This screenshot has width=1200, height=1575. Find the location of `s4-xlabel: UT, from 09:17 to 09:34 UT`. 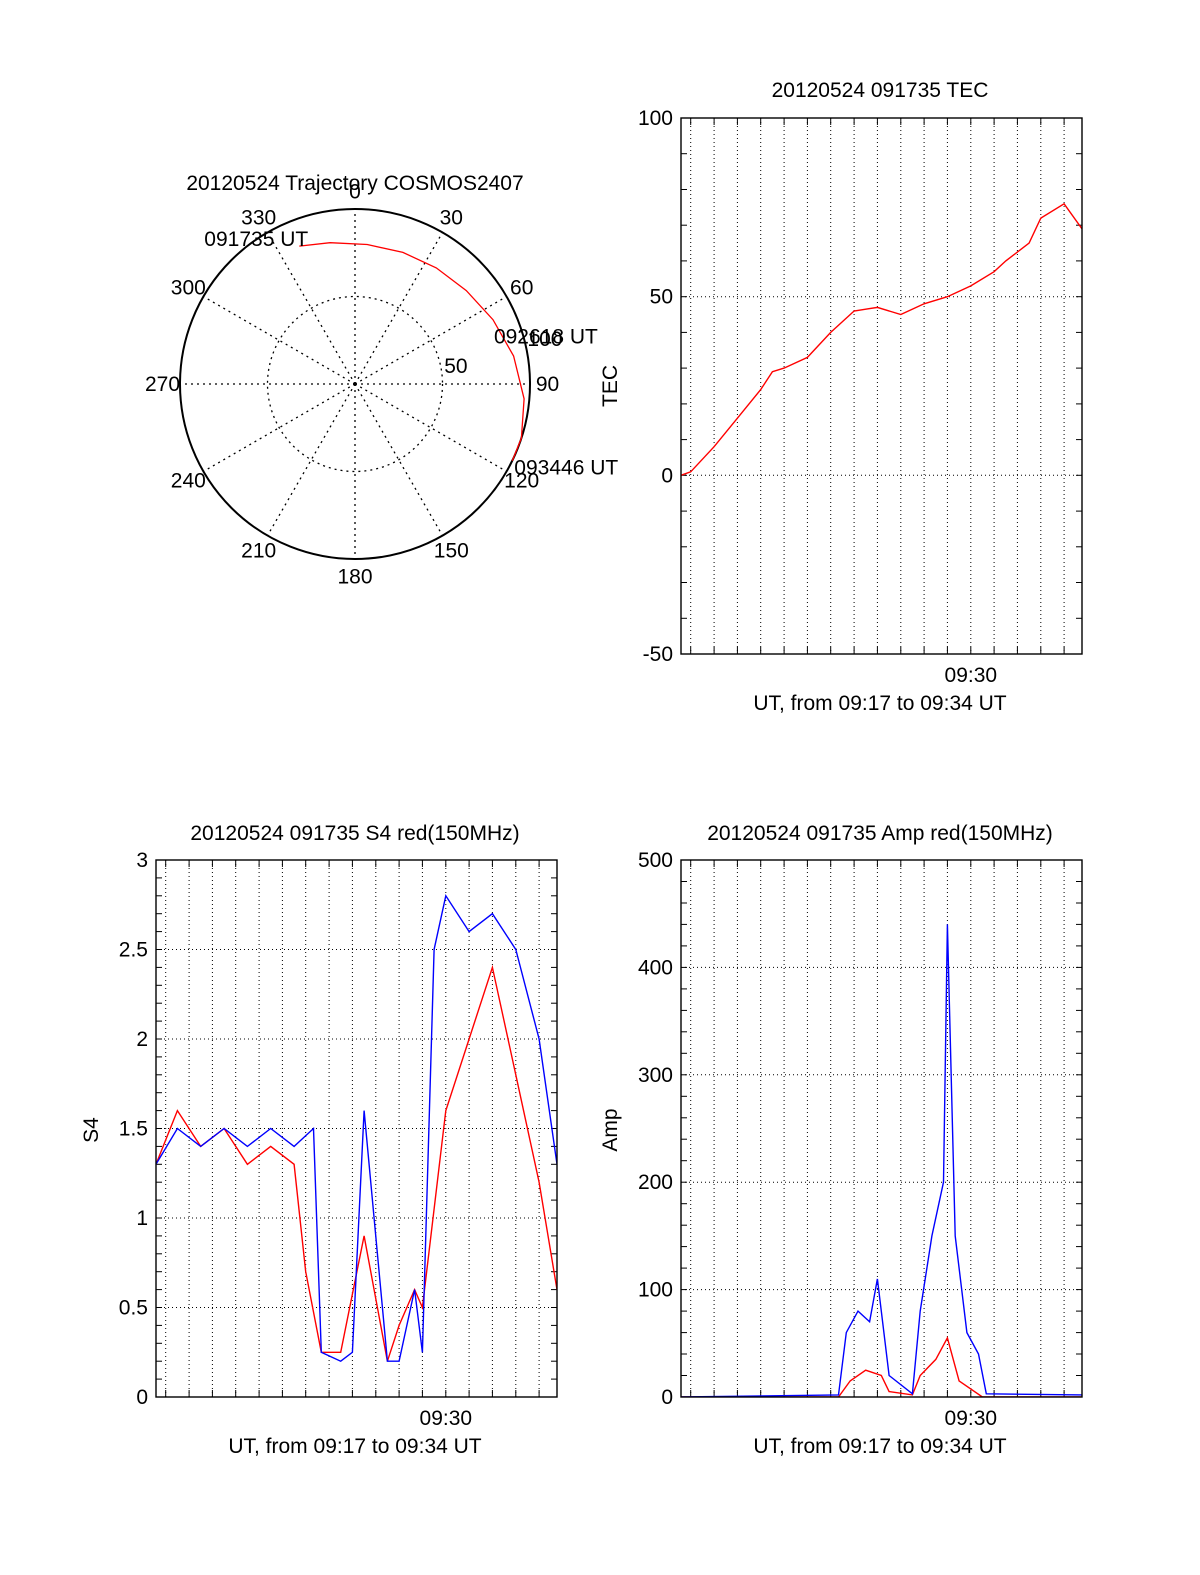

s4-xlabel: UT, from 09:17 to 09:34 UT is located at coordinates (354, 1446).